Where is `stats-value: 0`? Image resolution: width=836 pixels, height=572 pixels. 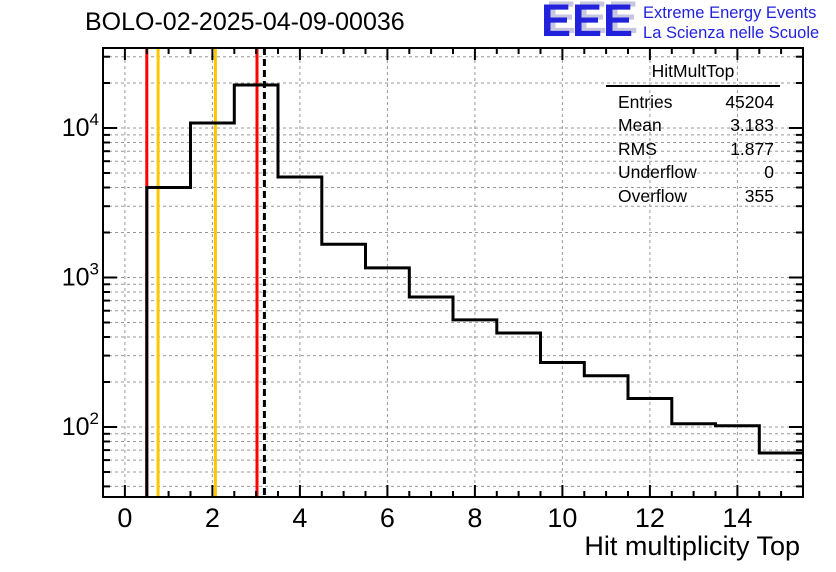 stats-value: 0 is located at coordinates (769, 172).